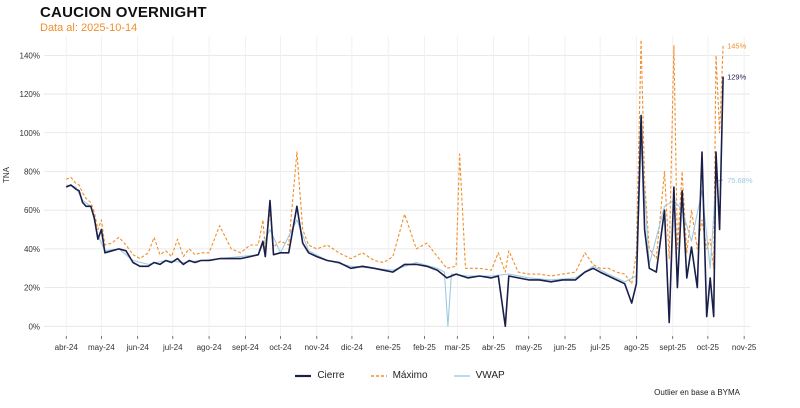 The image size is (800, 408). I want to click on y-tick-label: 40%, so click(32, 249).